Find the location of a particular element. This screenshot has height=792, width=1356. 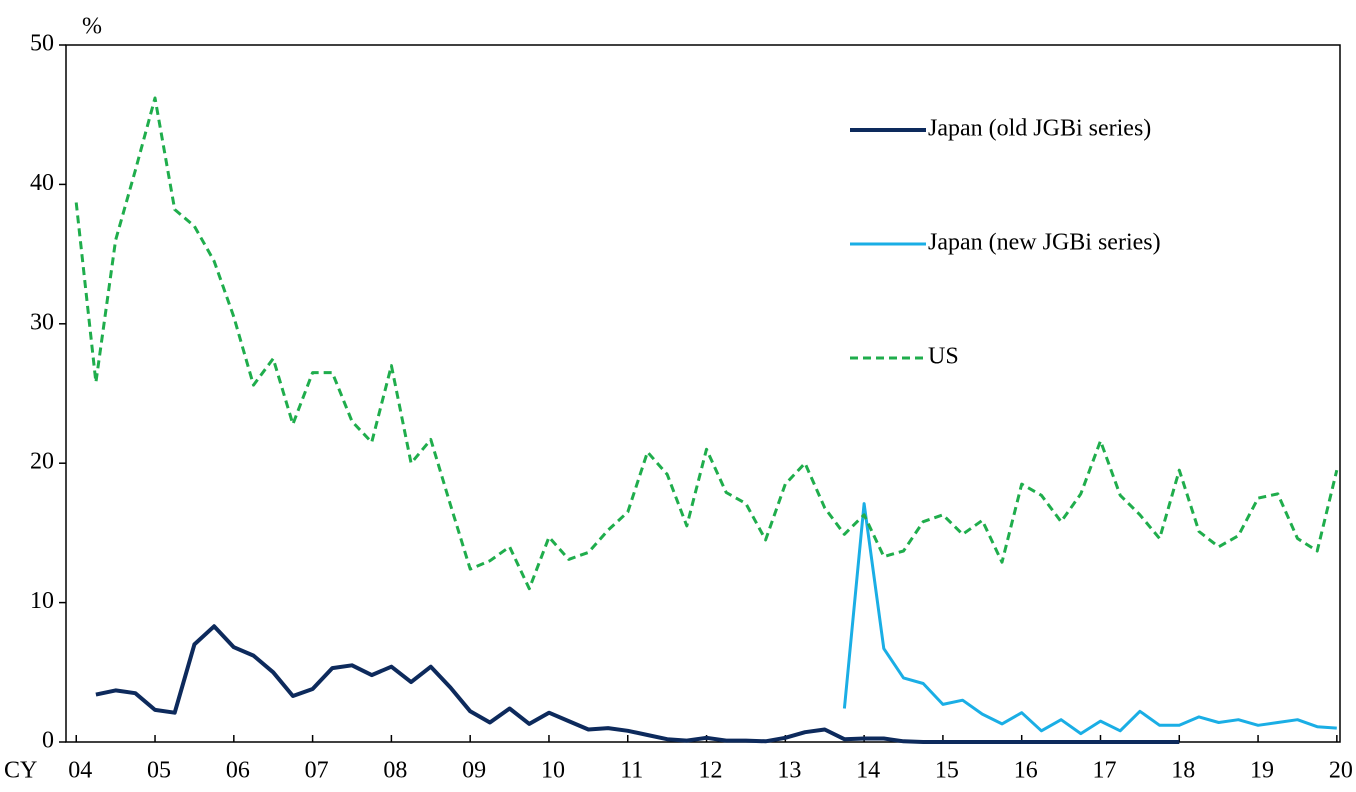

y-unit-label: % is located at coordinates (92, 27).